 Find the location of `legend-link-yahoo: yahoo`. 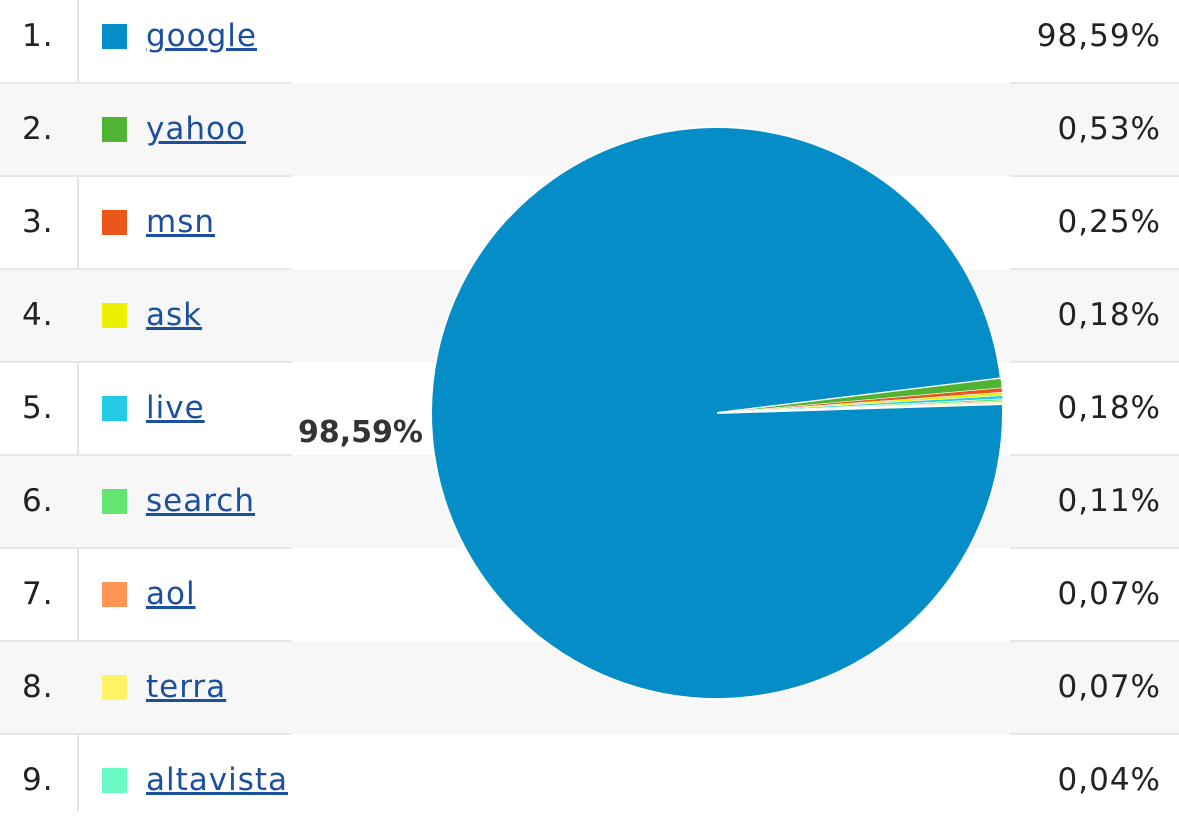

legend-link-yahoo: yahoo is located at coordinates (196, 129).